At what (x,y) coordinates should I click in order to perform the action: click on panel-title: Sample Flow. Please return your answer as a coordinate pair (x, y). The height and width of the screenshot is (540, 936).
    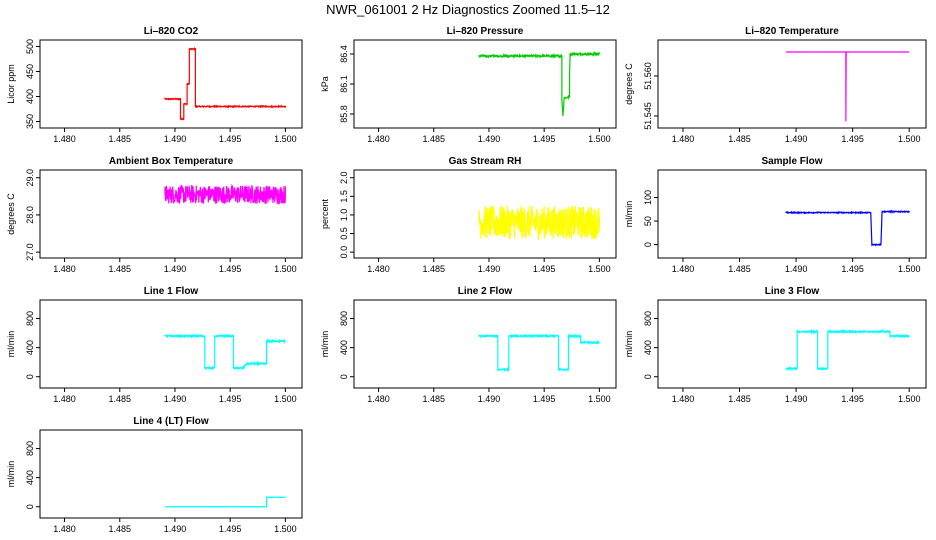
    Looking at the image, I should click on (791, 161).